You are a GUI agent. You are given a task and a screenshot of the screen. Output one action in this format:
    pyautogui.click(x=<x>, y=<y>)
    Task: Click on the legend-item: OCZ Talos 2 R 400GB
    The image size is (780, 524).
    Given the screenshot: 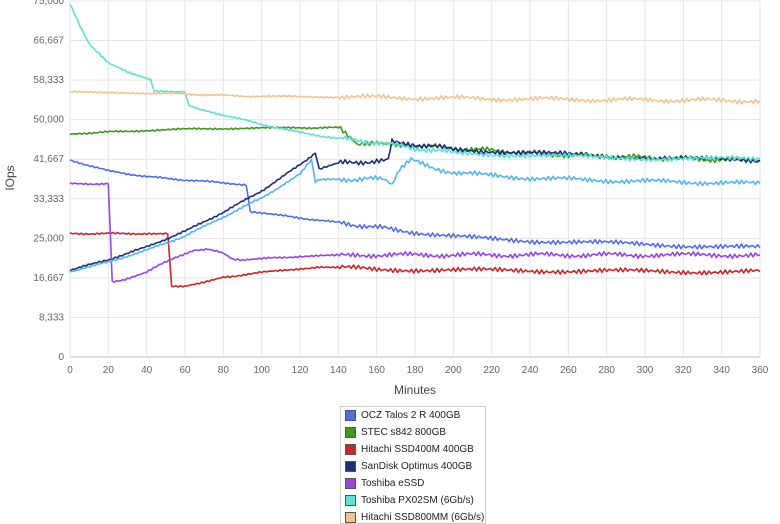 What is the action you would take?
    pyautogui.click(x=413, y=415)
    